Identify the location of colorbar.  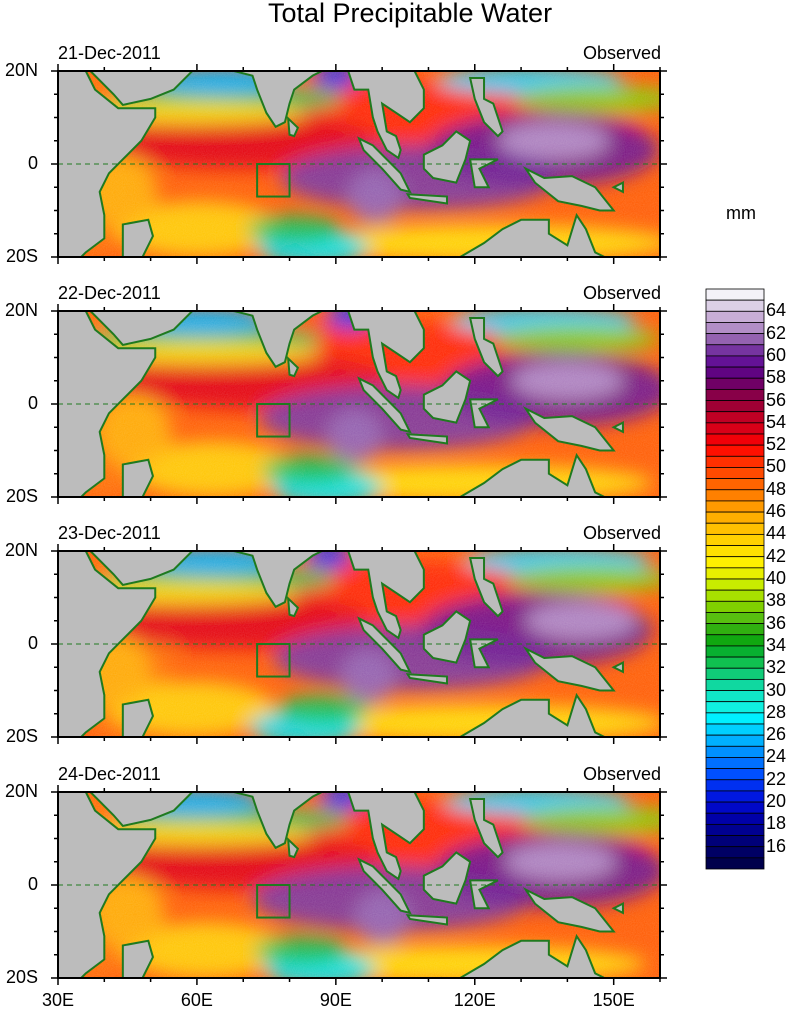
(735, 579).